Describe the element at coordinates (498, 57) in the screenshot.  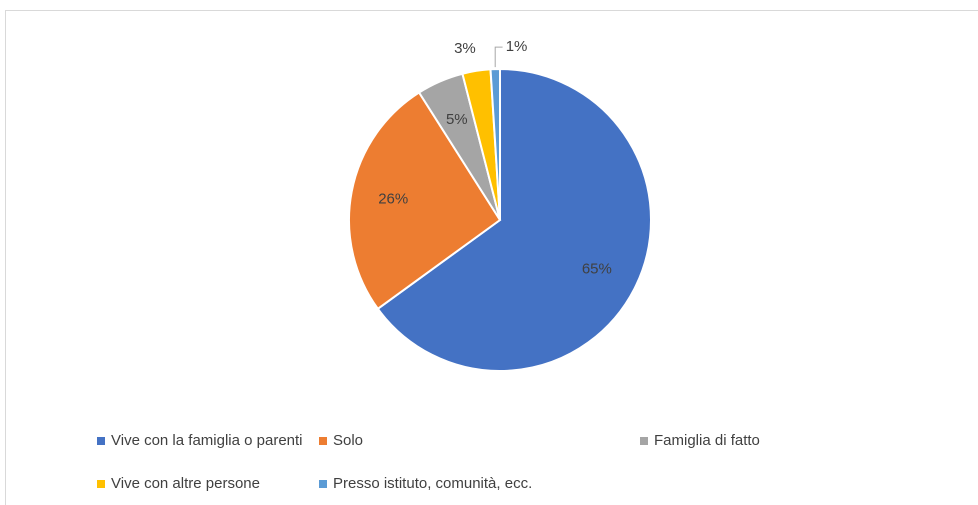
I see `leader-line` at that location.